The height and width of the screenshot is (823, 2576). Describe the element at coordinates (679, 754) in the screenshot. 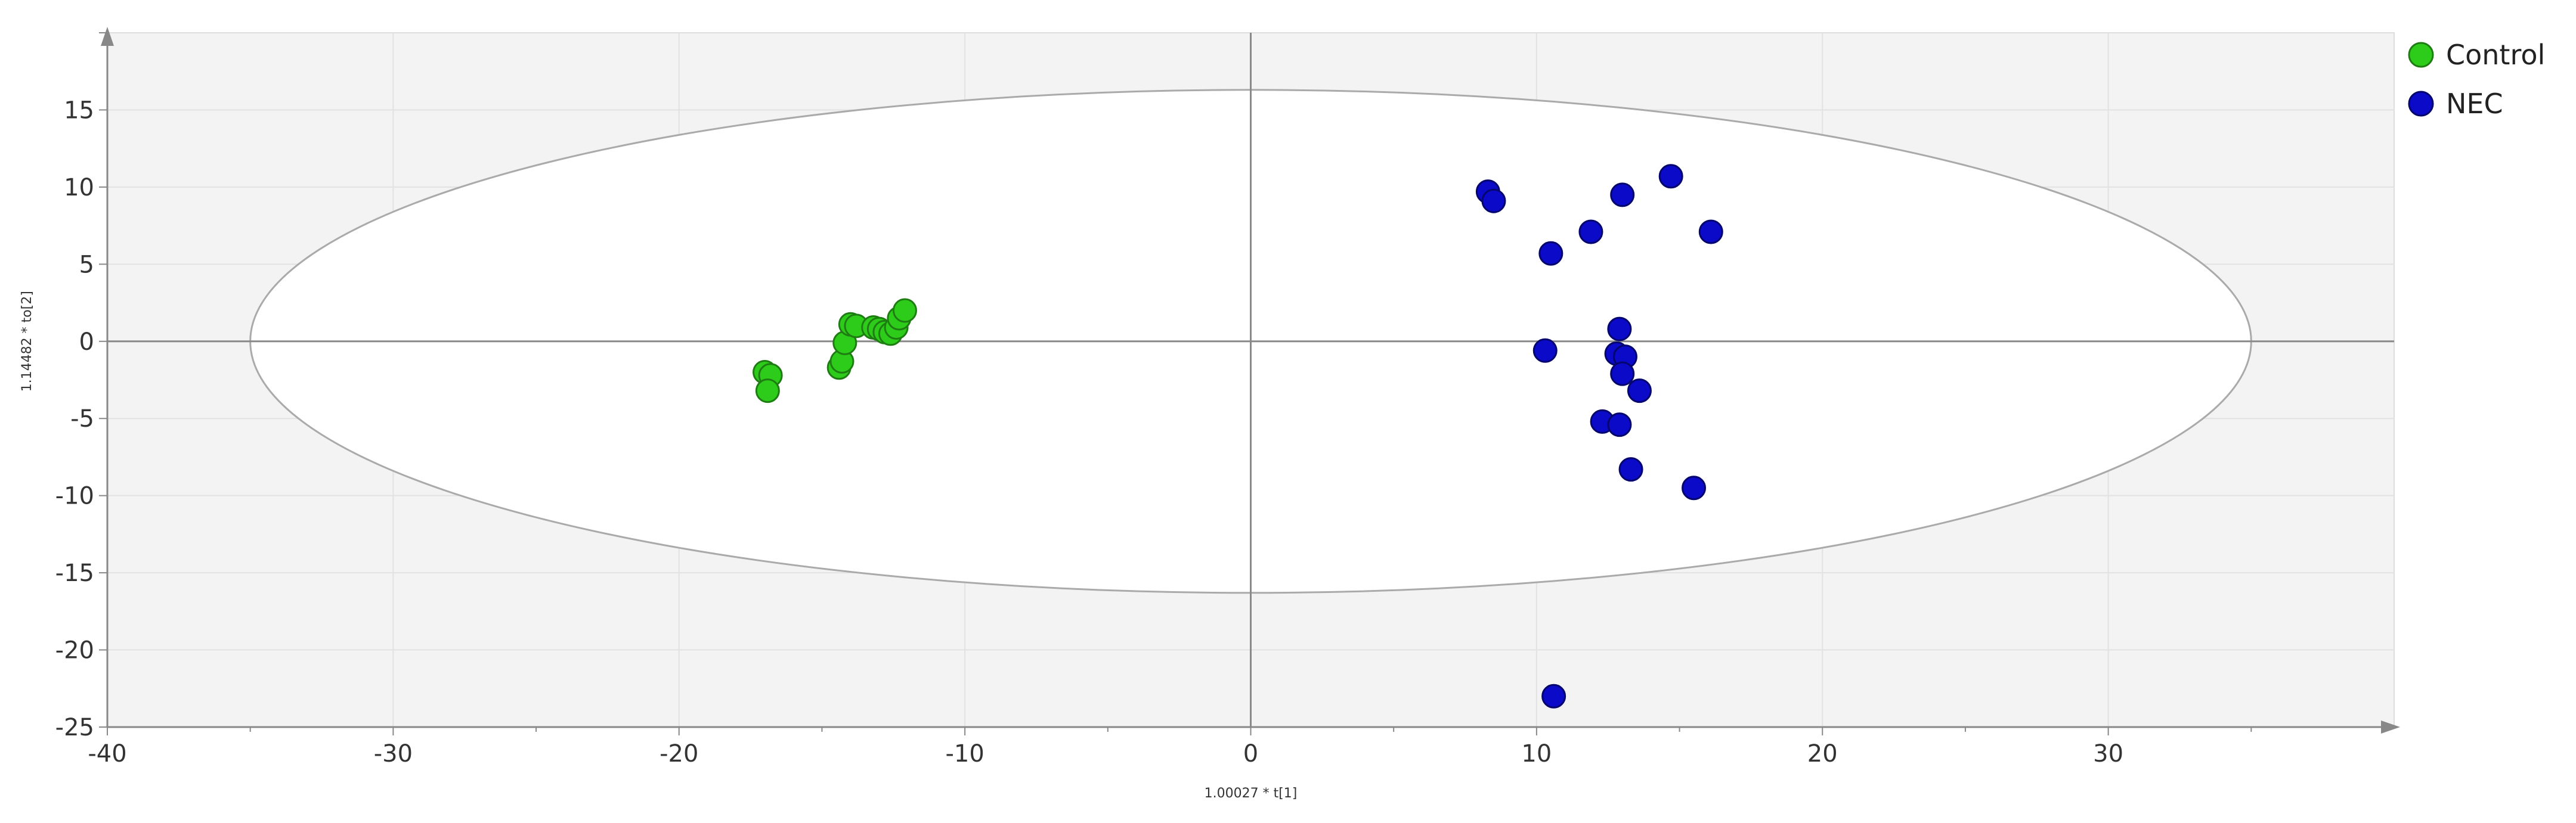

I see `x-tick-label: -20` at that location.